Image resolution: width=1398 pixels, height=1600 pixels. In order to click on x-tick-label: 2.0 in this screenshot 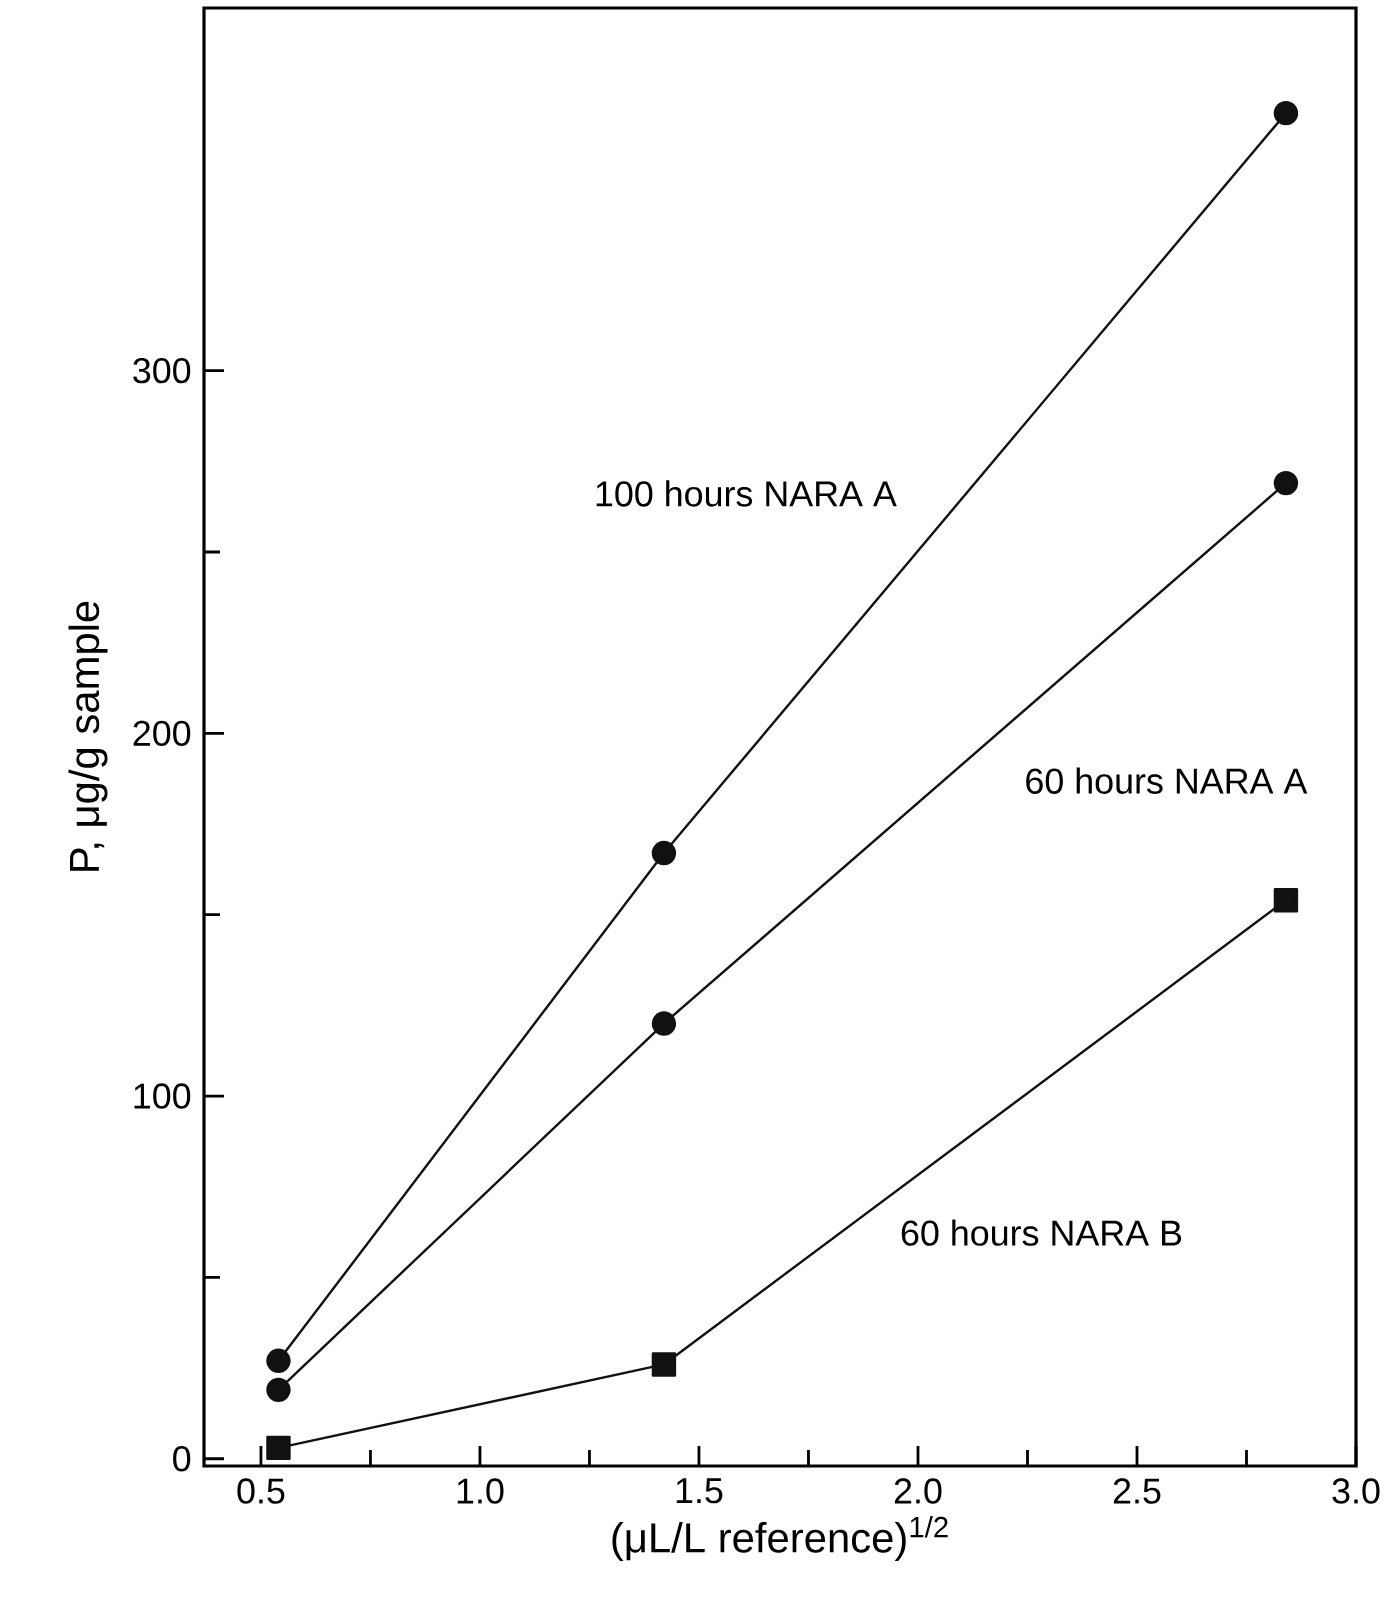, I will do `click(918, 1491)`.